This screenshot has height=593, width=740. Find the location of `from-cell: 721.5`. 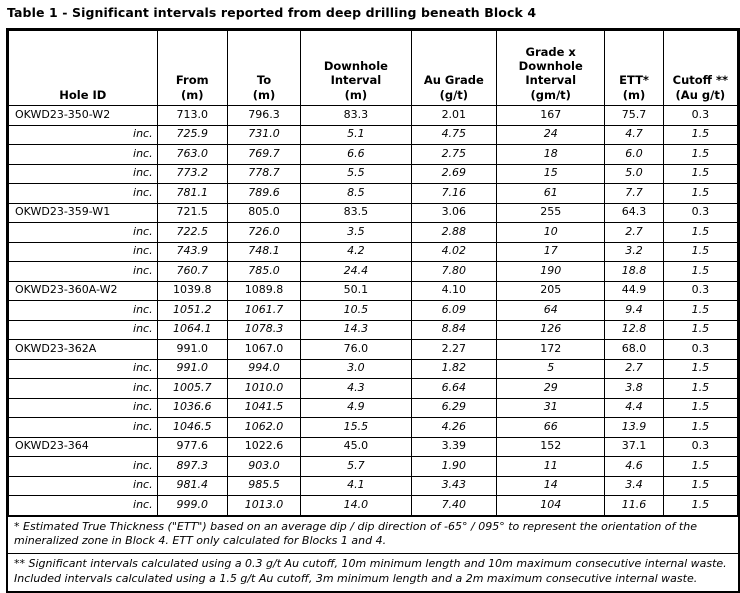

from-cell: 721.5 is located at coordinates (192, 212).